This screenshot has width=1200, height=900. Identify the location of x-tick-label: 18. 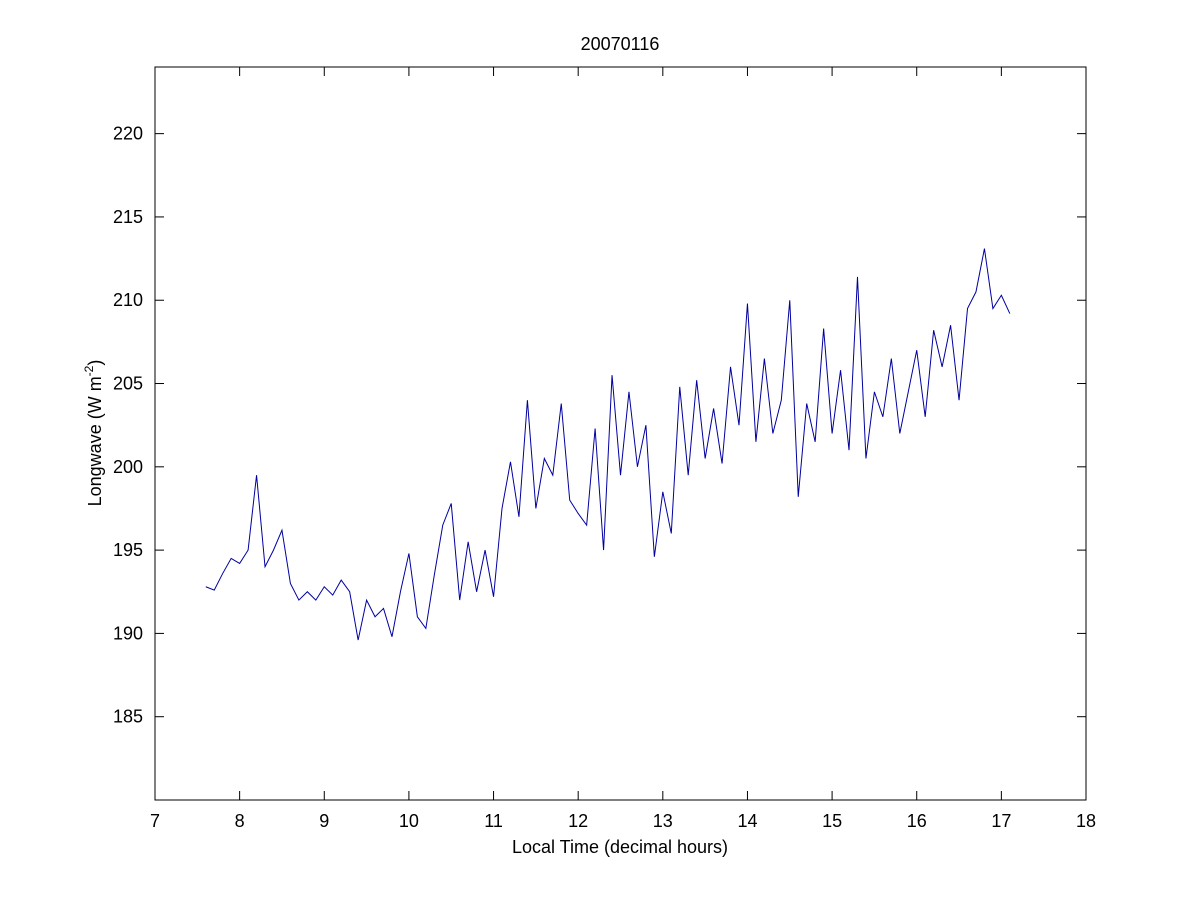
(1086, 821).